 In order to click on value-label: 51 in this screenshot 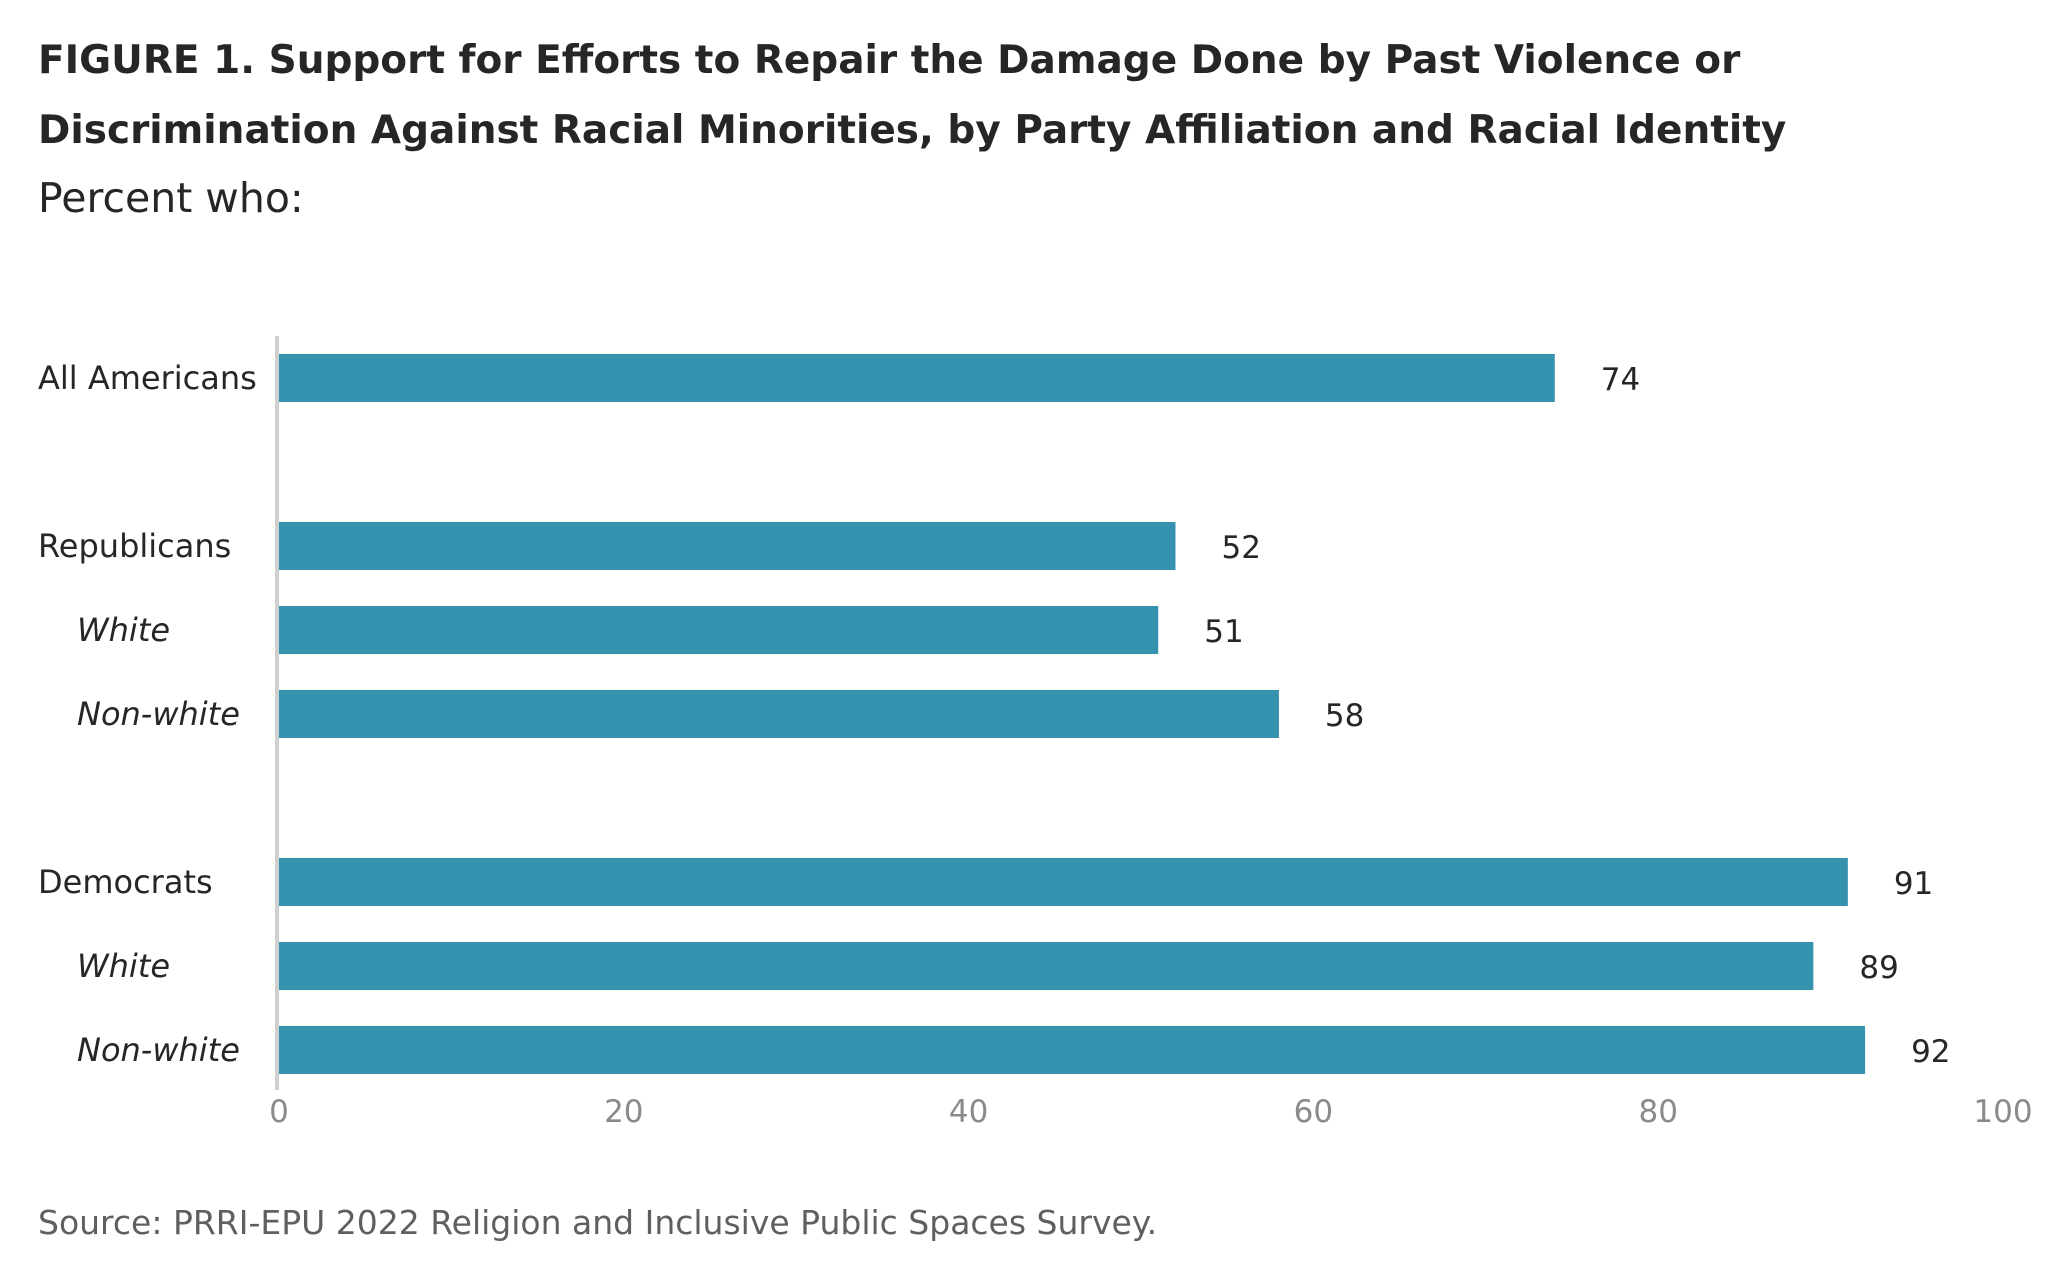, I will do `click(1223, 632)`.